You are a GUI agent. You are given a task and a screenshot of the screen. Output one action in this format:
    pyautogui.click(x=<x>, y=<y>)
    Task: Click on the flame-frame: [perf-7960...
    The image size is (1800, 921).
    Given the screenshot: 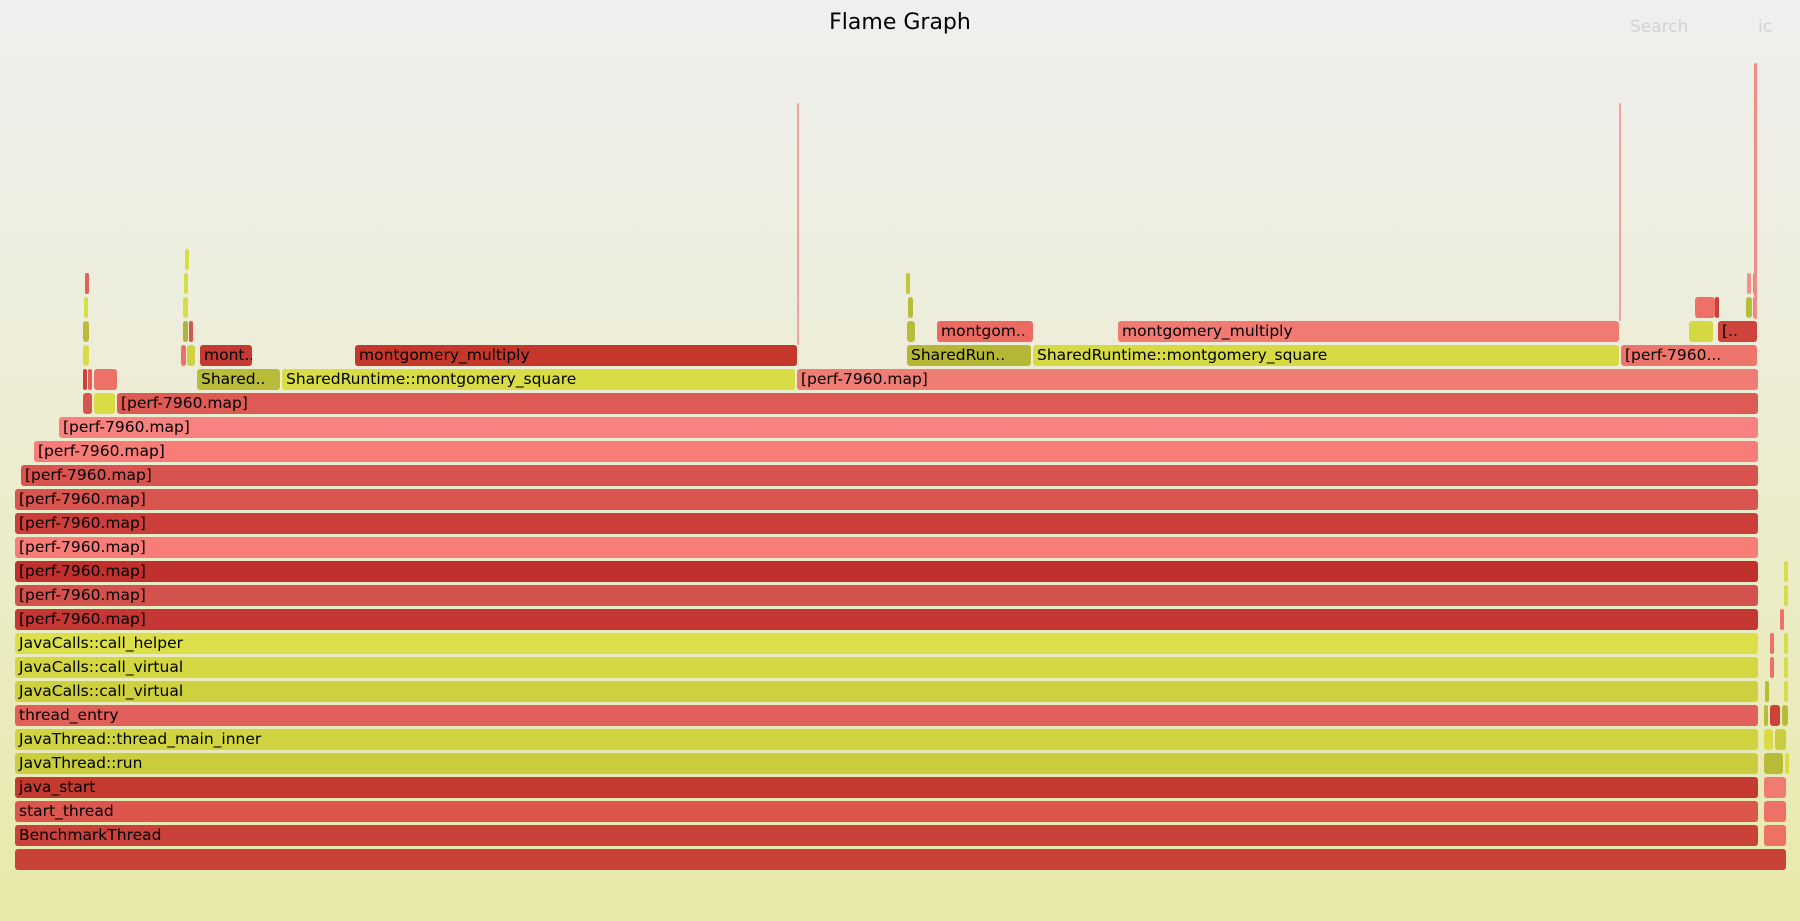 What is the action you would take?
    pyautogui.click(x=1689, y=355)
    